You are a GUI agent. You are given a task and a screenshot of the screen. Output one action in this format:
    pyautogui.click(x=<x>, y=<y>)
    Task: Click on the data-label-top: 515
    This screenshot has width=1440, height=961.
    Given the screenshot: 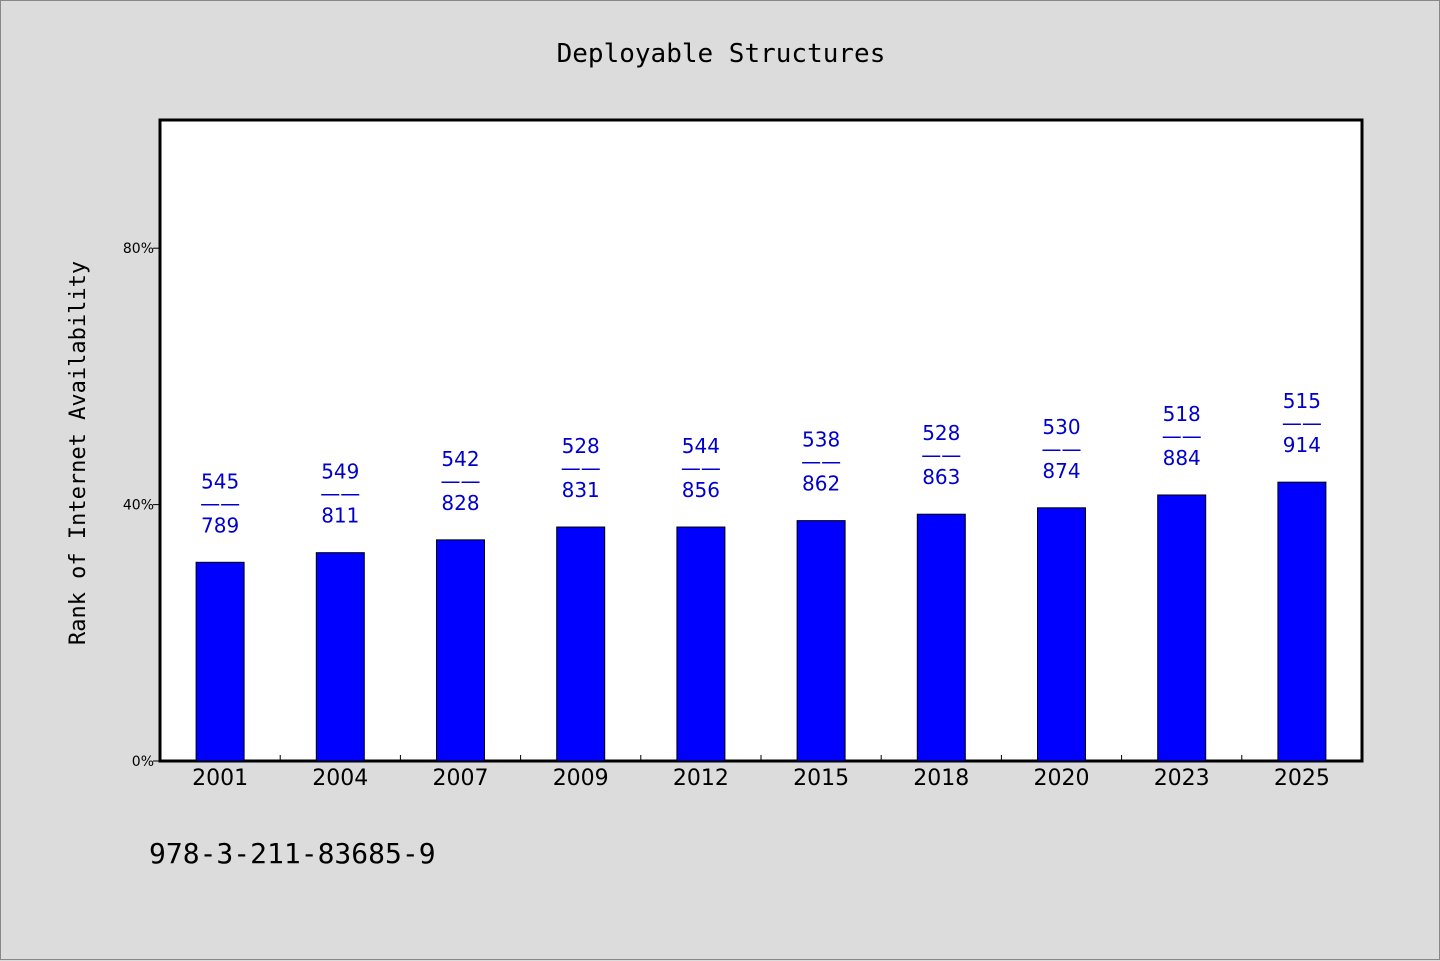 What is the action you would take?
    pyautogui.click(x=1302, y=401)
    